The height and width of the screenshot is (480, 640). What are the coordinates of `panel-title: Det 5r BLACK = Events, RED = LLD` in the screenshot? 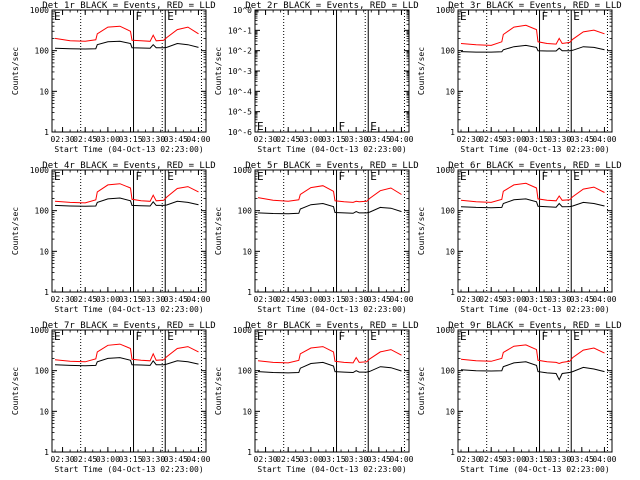 It's located at (331, 166).